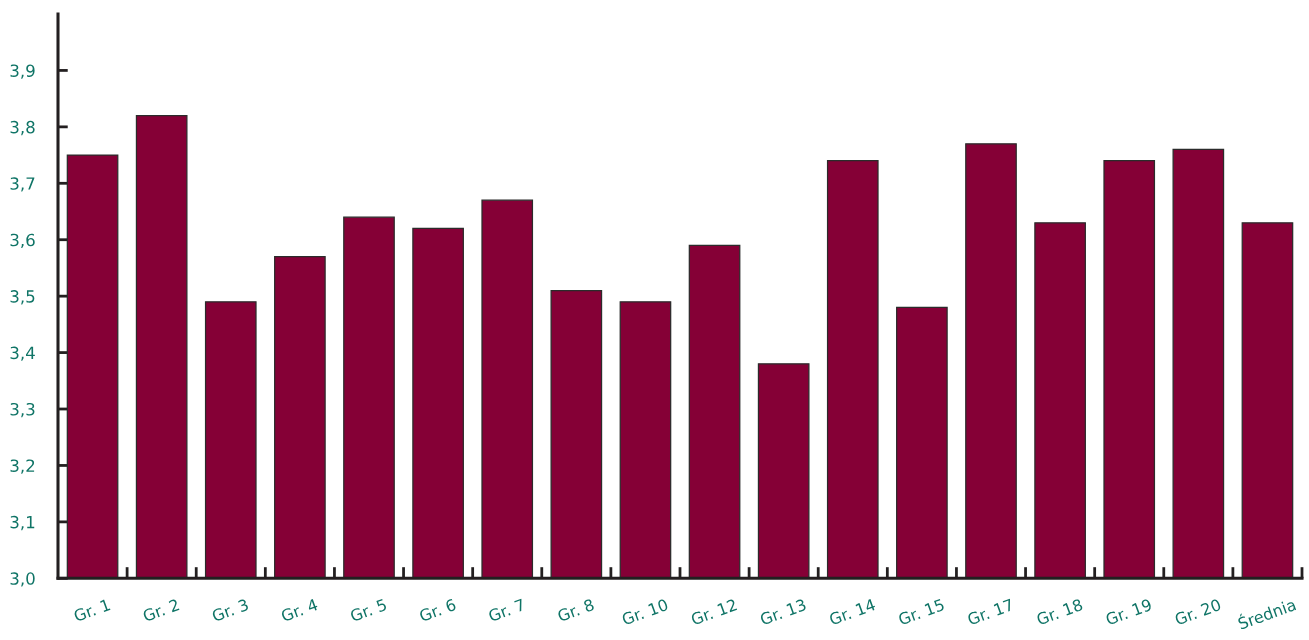 Image resolution: width=1309 pixels, height=640 pixels. I want to click on x-tick-label: Gr. 3, so click(230, 610).